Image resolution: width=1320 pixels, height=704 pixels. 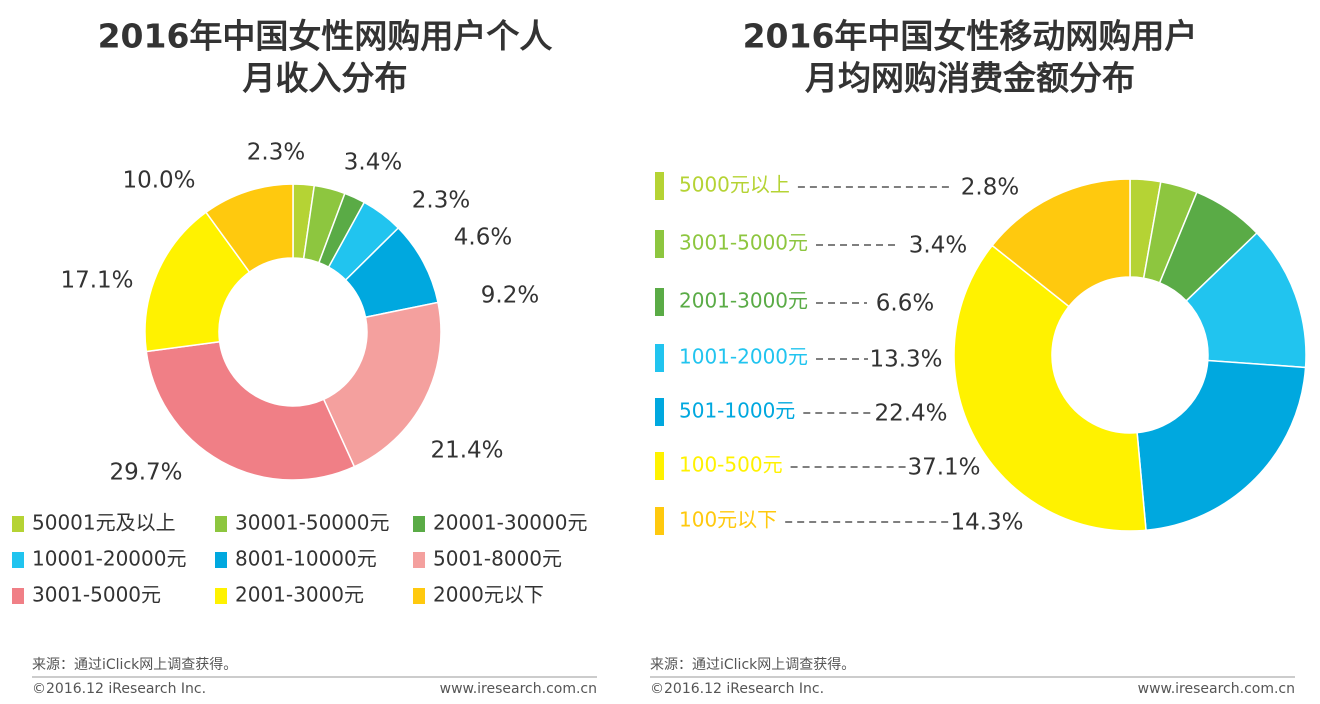 I want to click on value-label: 13.3%, so click(x=905, y=360).